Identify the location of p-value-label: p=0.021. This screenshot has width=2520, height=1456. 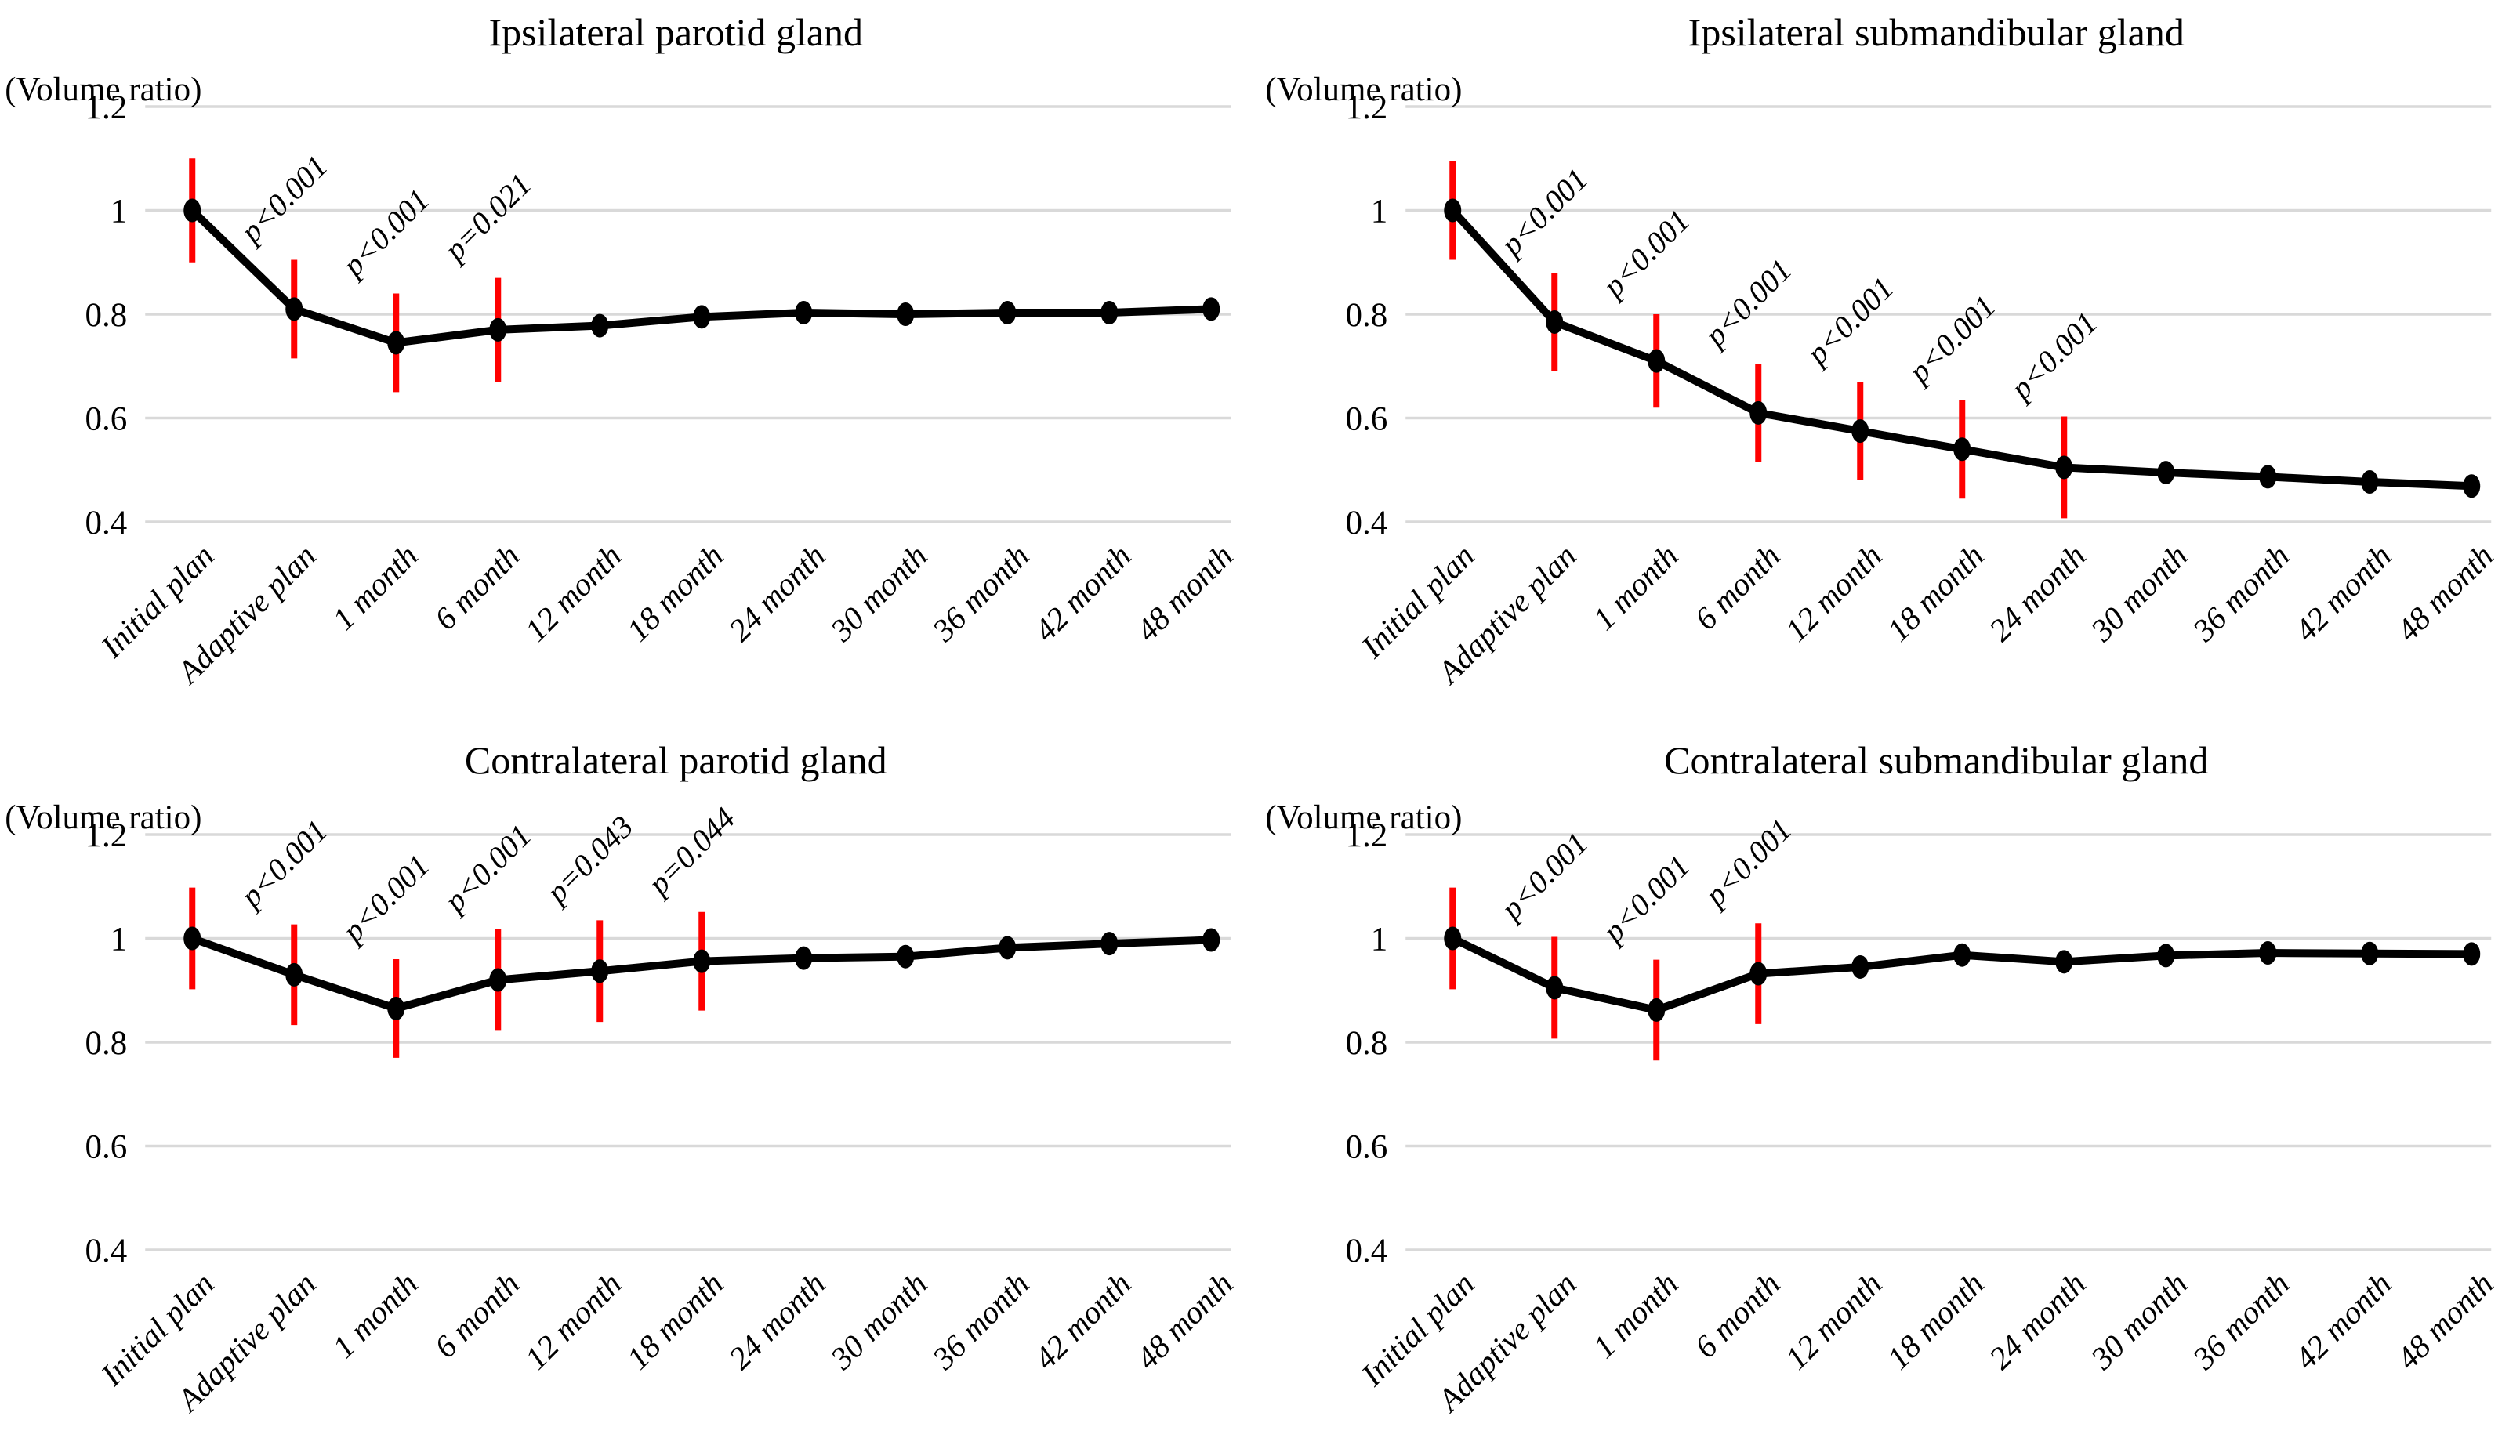
(487, 217).